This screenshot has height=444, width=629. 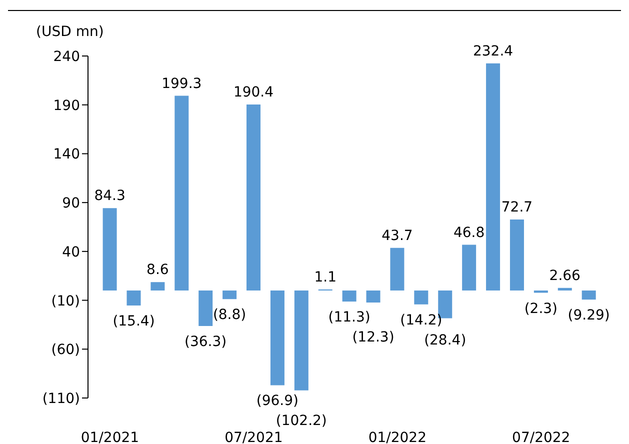 I want to click on y-tick-label: 90, so click(x=71, y=204).